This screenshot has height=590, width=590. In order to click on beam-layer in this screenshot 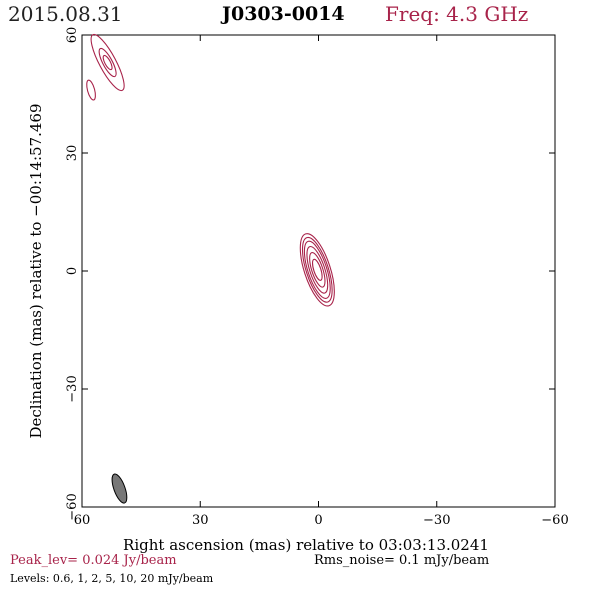, I will do `click(119, 488)`.